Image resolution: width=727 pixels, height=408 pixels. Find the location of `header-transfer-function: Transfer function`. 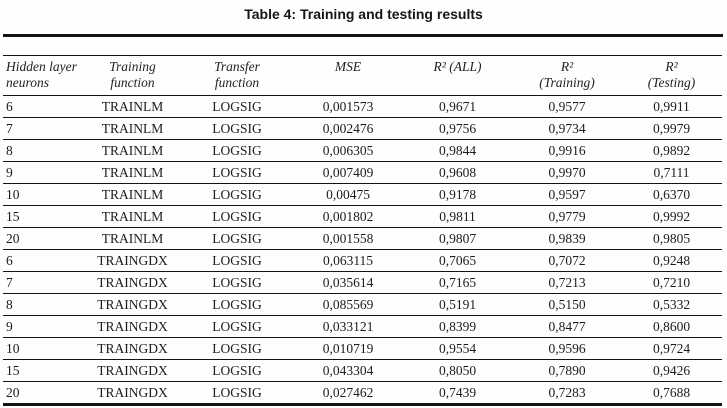

header-transfer-function: Transfer function is located at coordinates (237, 75).